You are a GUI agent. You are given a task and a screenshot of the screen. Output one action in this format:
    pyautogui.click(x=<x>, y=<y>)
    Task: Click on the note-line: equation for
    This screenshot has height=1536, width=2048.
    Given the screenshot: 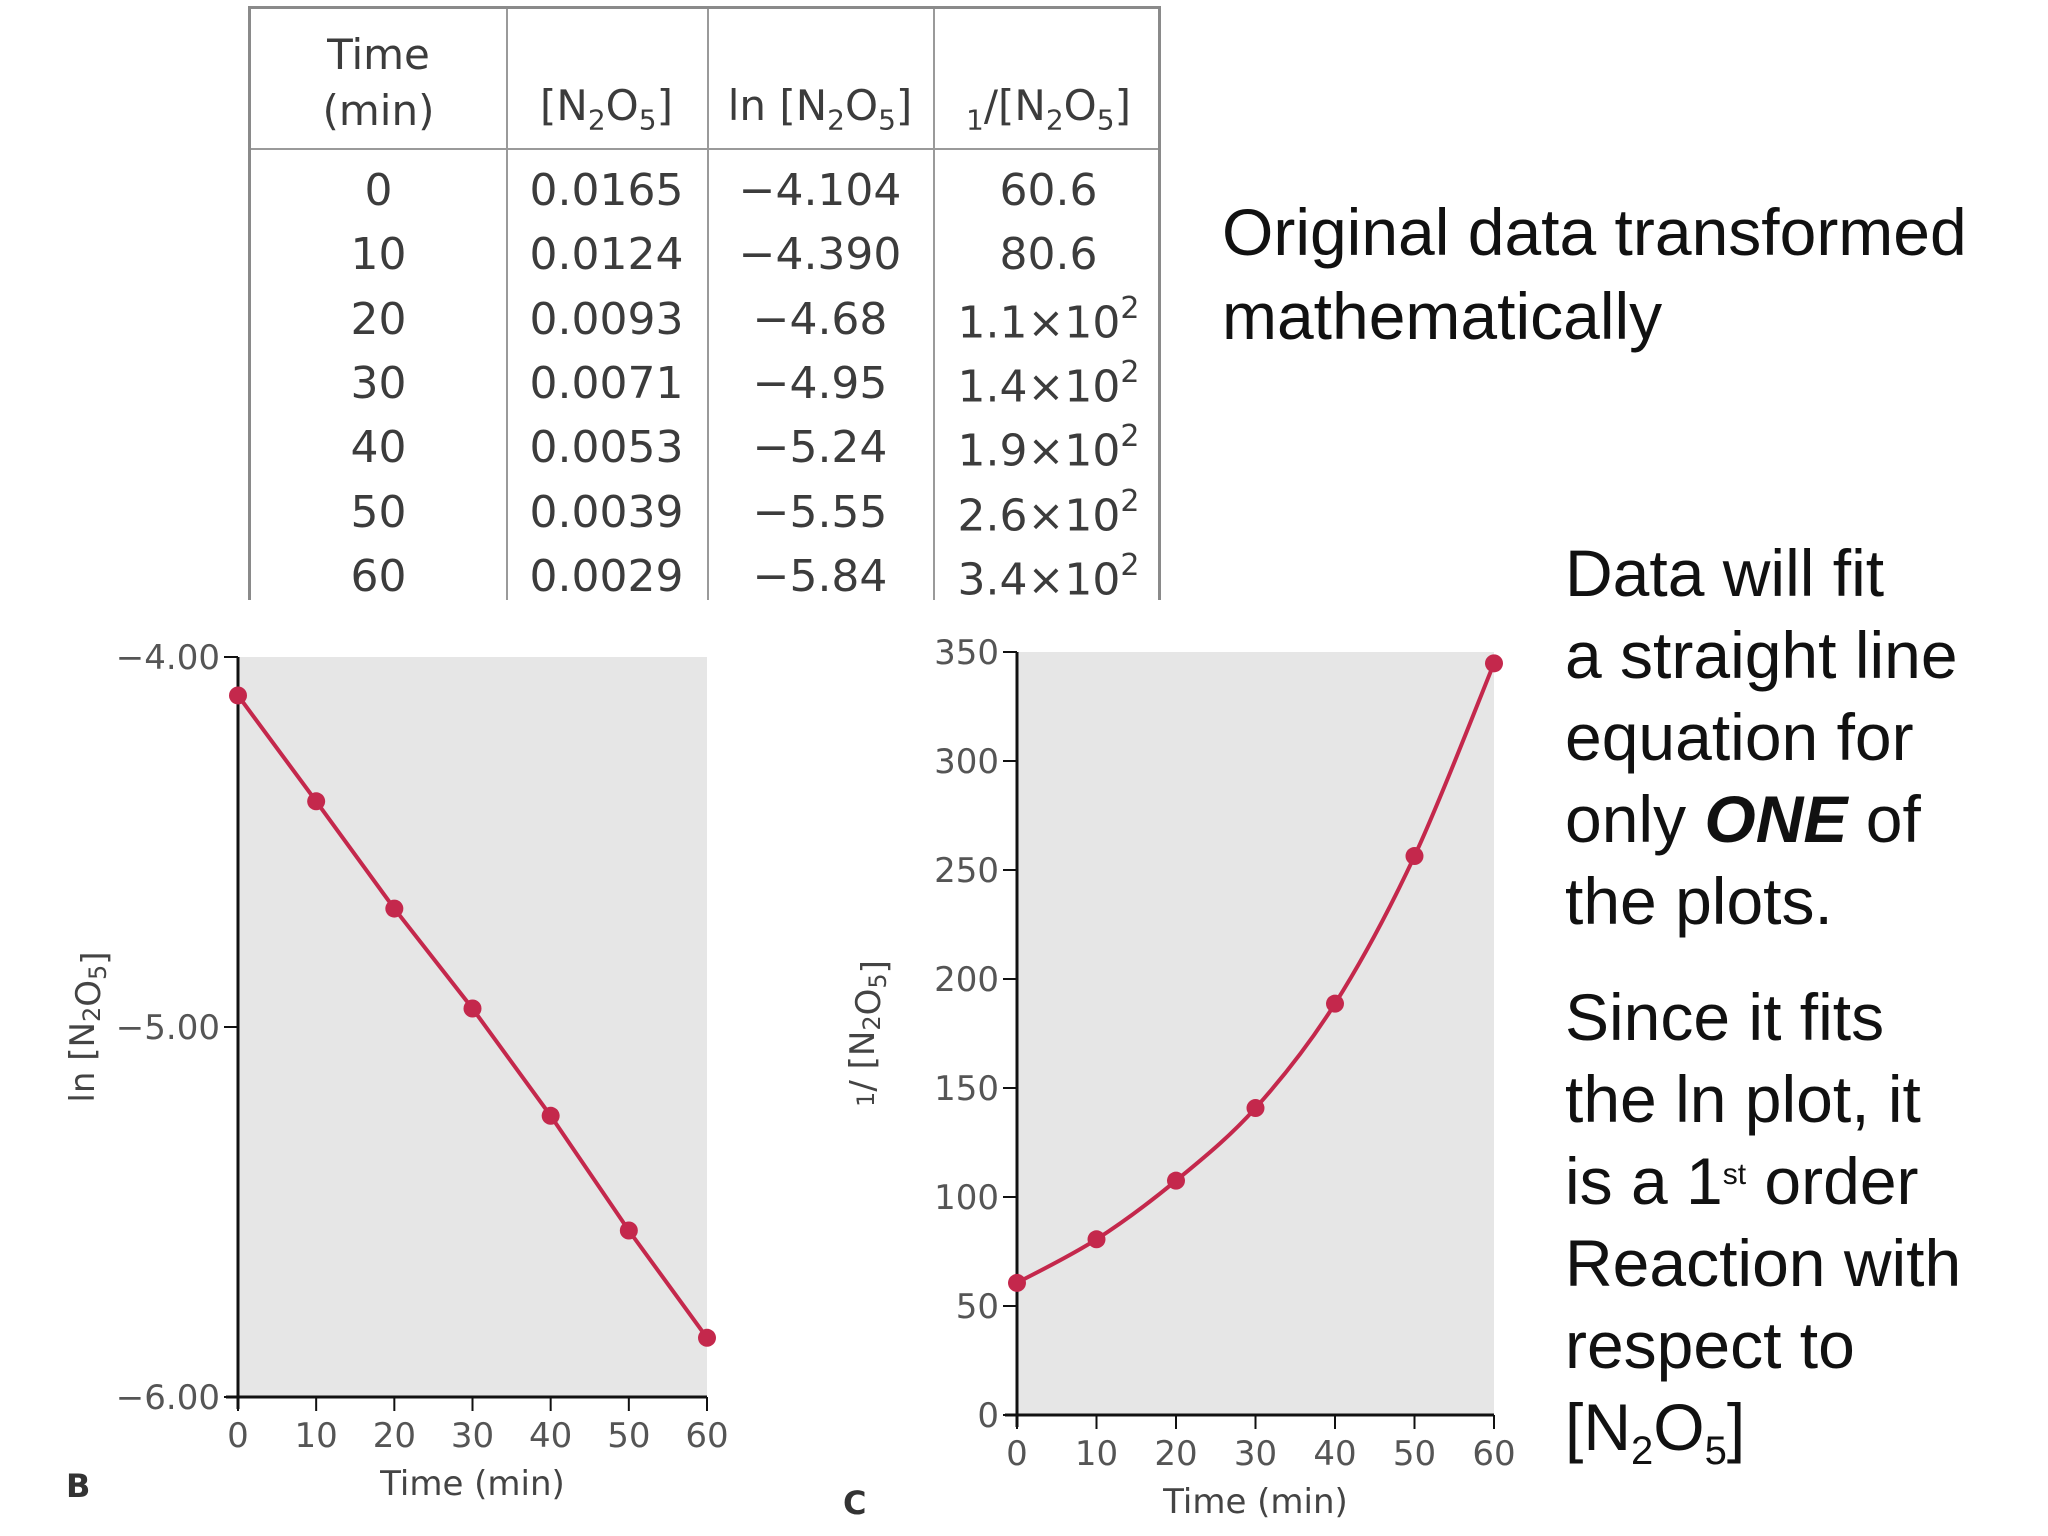 What is the action you would take?
    pyautogui.click(x=1739, y=737)
    